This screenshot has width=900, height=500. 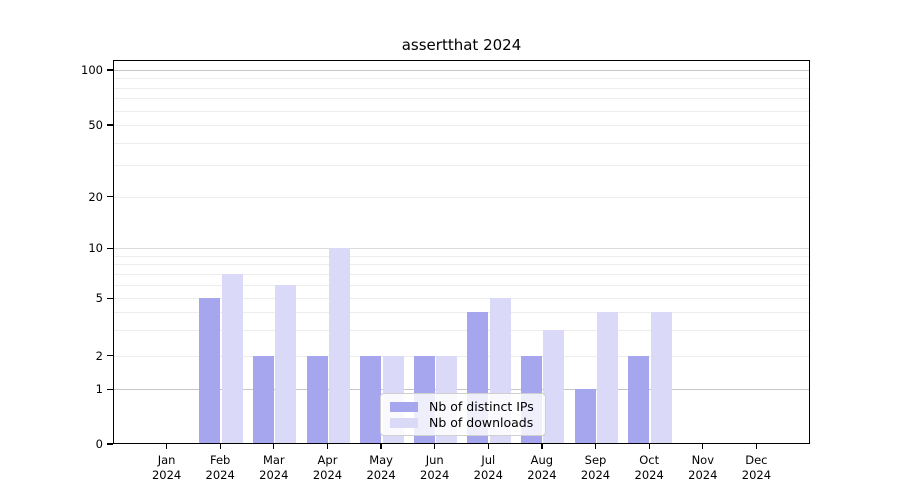 I want to click on legend-box: Nb of distinct IPs Nb of downloads, so click(x=463, y=414).